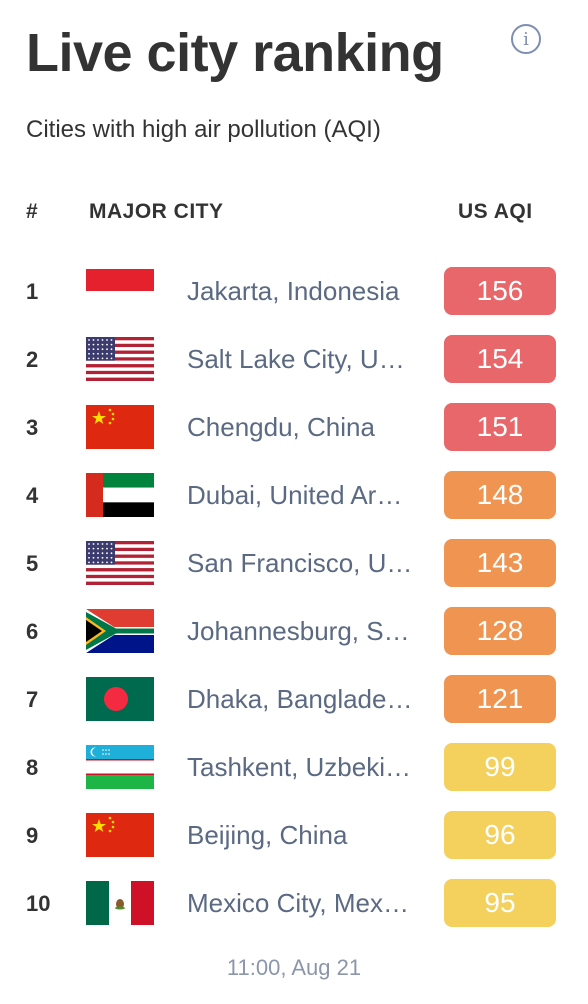  Describe the element at coordinates (32, 631) in the screenshot. I see `rank-number: 6` at that location.